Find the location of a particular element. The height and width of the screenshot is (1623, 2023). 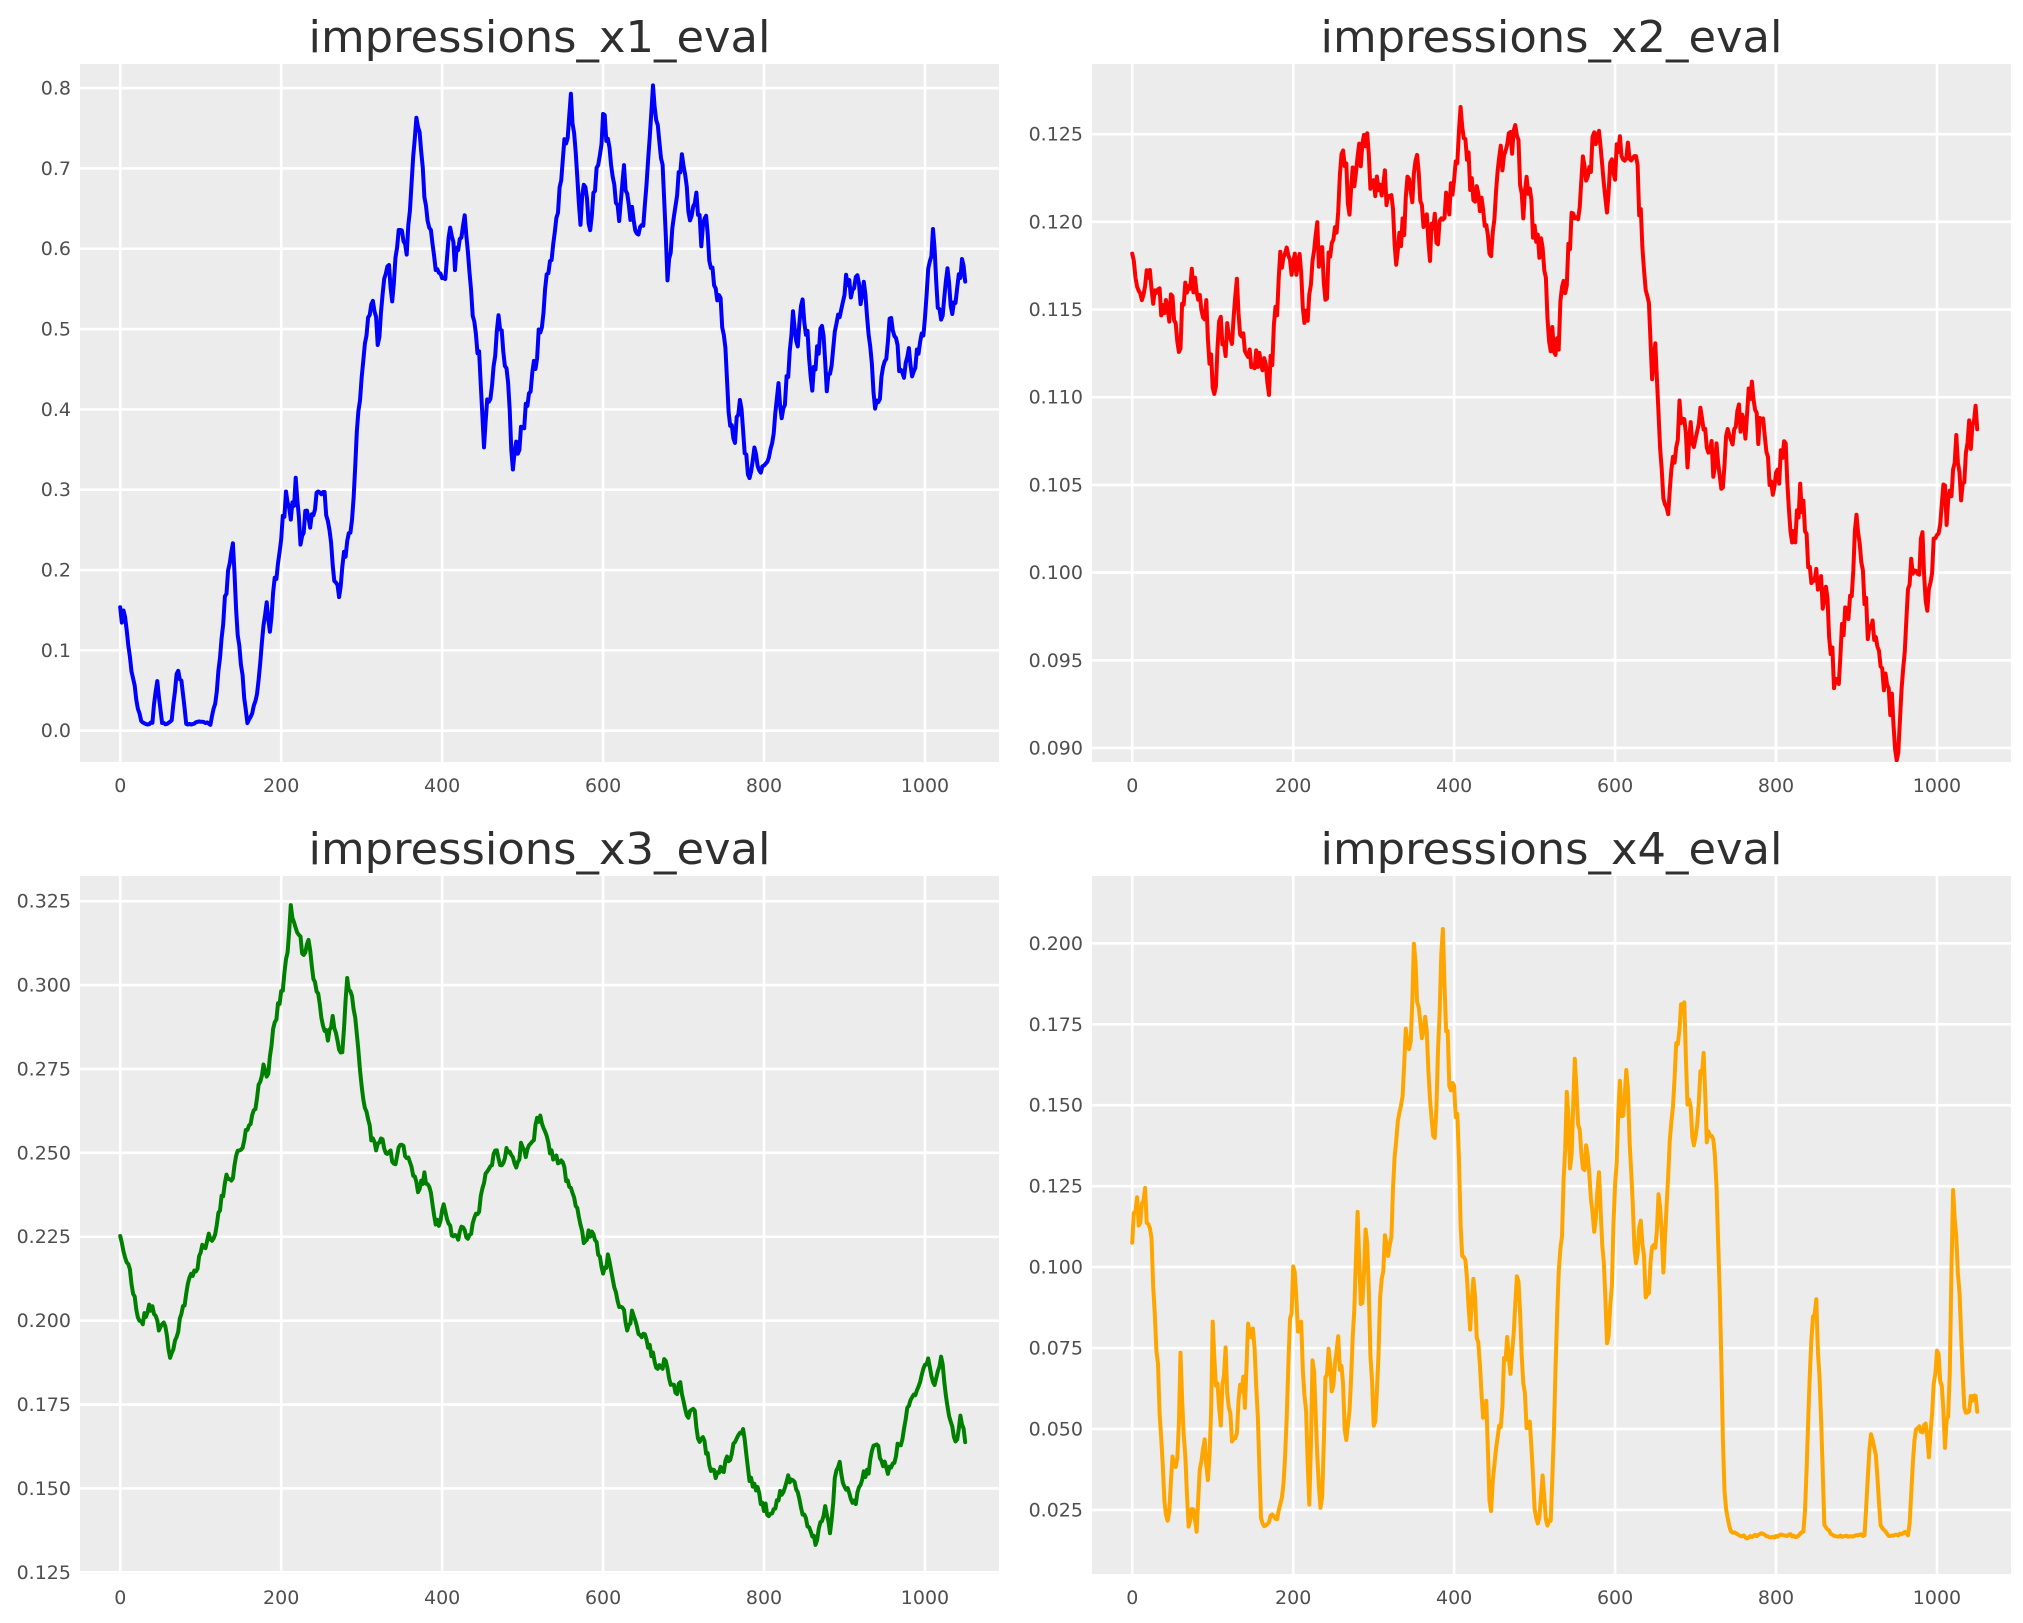

y-tick-label: 0.4 is located at coordinates (56, 410).